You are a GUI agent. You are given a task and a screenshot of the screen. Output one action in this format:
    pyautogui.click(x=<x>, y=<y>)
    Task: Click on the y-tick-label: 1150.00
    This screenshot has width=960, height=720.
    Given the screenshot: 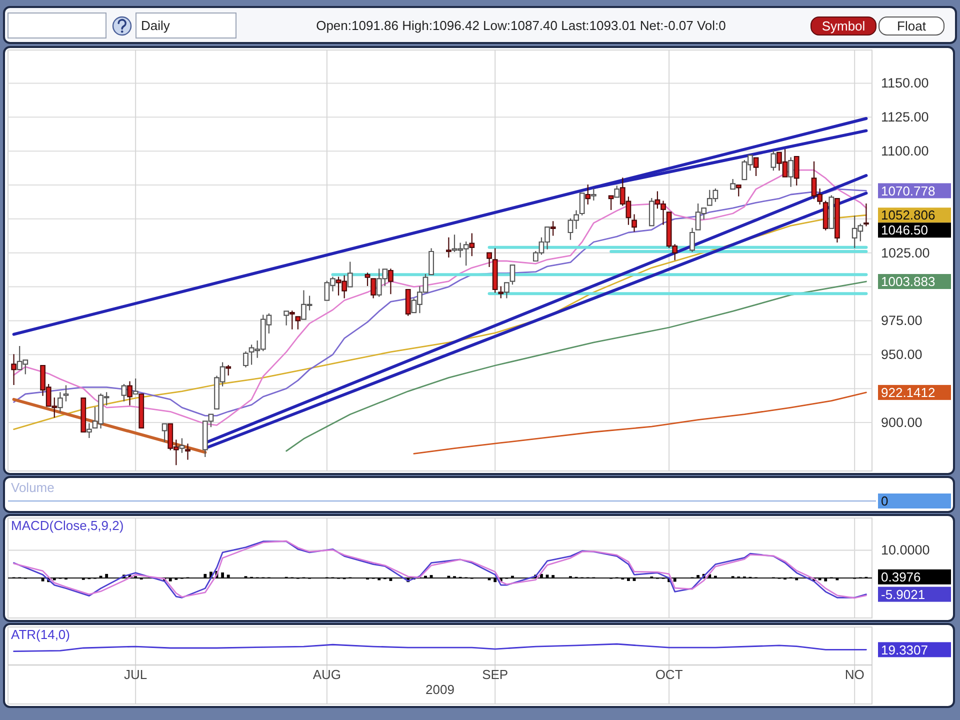 What is the action you would take?
    pyautogui.click(x=905, y=83)
    